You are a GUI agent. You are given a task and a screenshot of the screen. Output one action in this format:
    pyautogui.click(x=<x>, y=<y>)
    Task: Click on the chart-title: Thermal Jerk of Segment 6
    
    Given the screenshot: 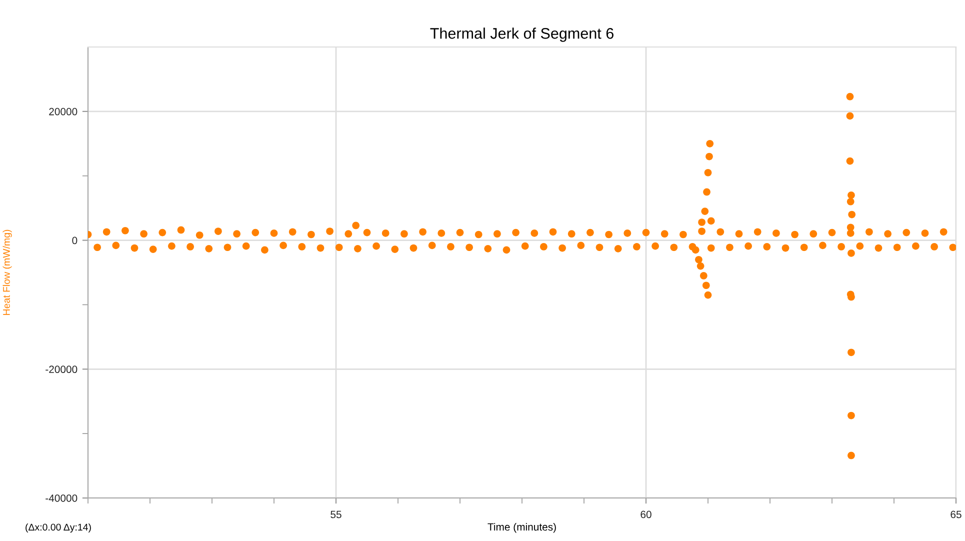 What is the action you would take?
    pyautogui.click(x=522, y=35)
    